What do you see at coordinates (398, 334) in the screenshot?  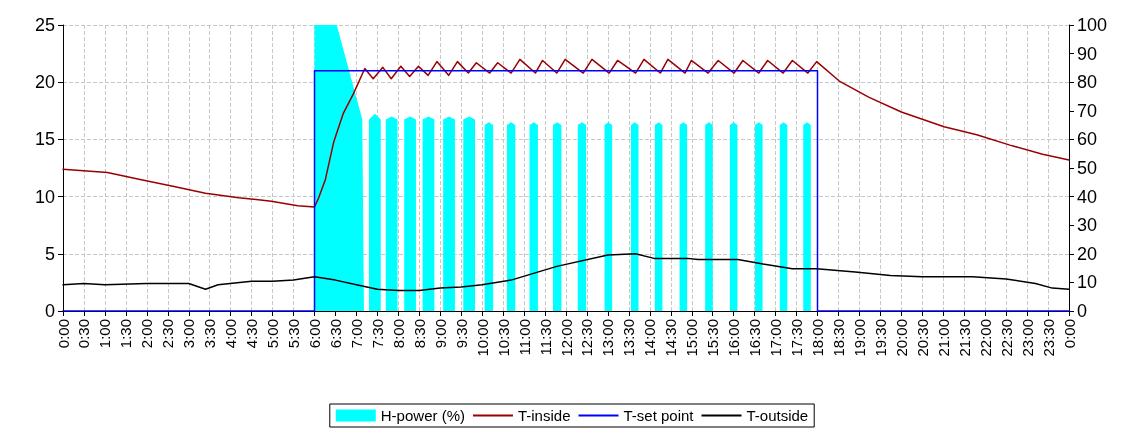 I see `x-tick-label: 8:00` at bounding box center [398, 334].